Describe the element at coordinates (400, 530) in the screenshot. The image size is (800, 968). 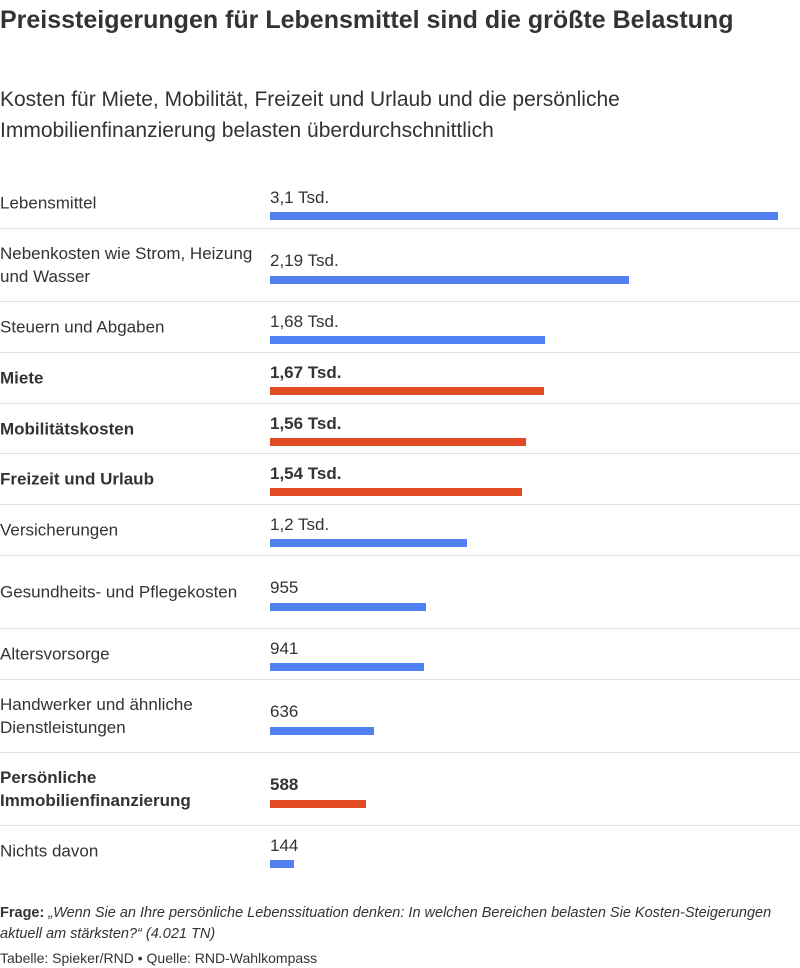
I see `bar-row: Versicherungen 1,2 Tsd.` at that location.